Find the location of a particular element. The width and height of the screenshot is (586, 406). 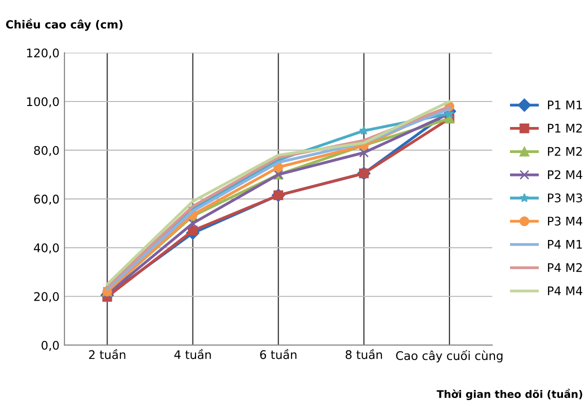

y-tick-label: 0,0 is located at coordinates (50, 345).